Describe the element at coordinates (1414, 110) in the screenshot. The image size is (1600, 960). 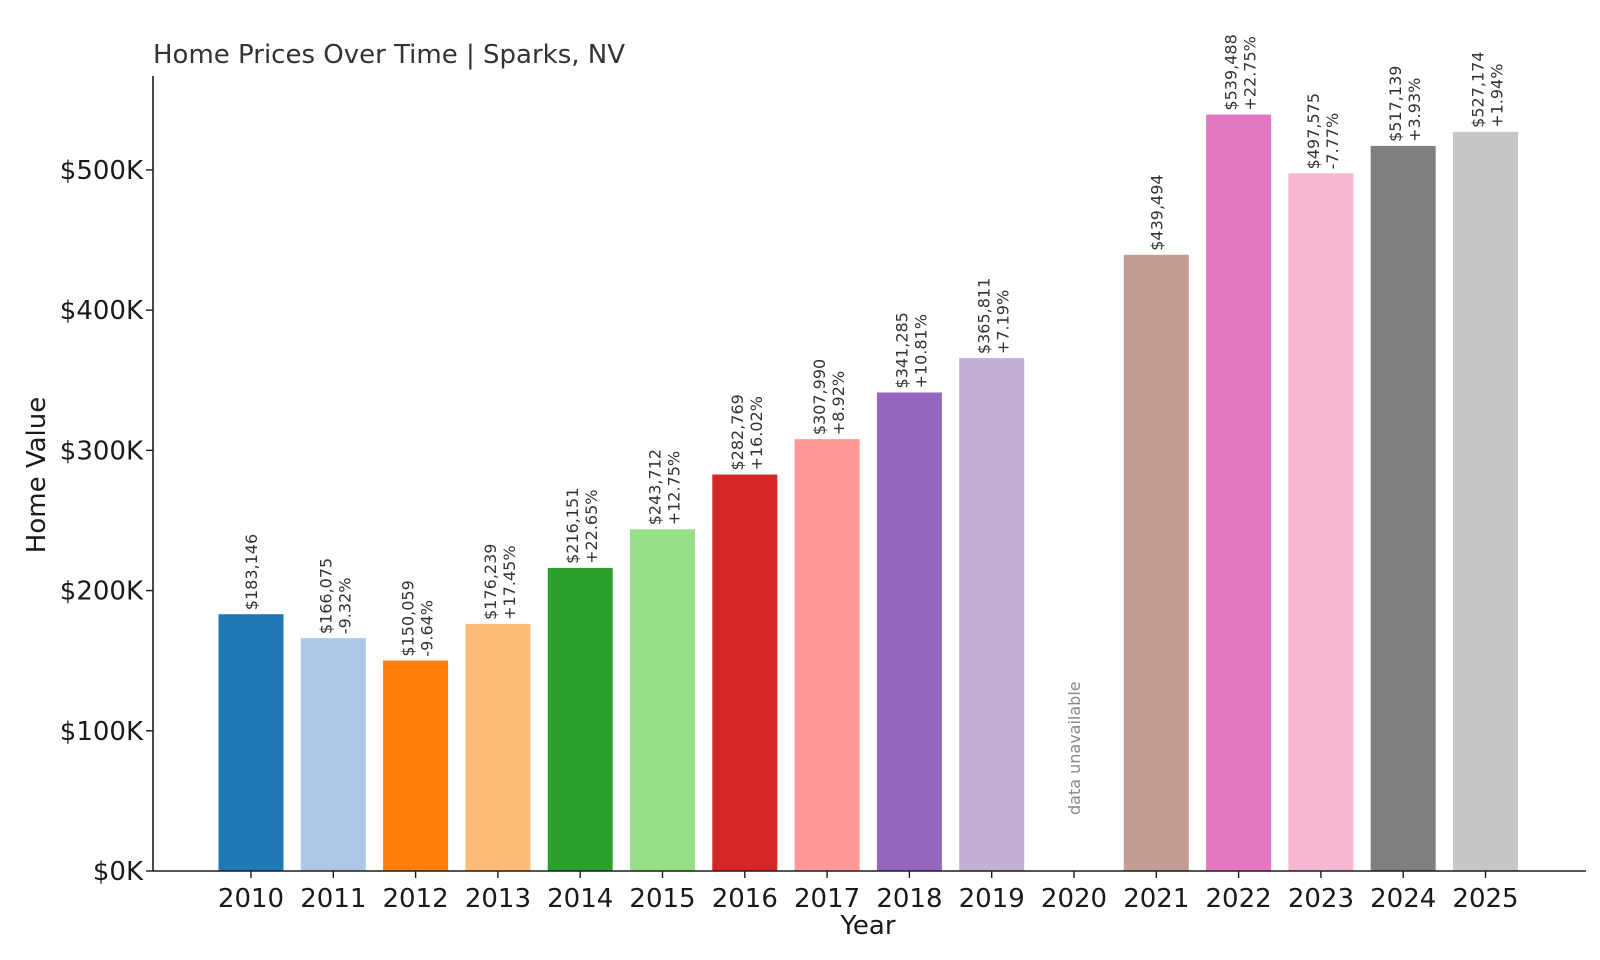
I see `bar-change-label: +3.93%` at that location.